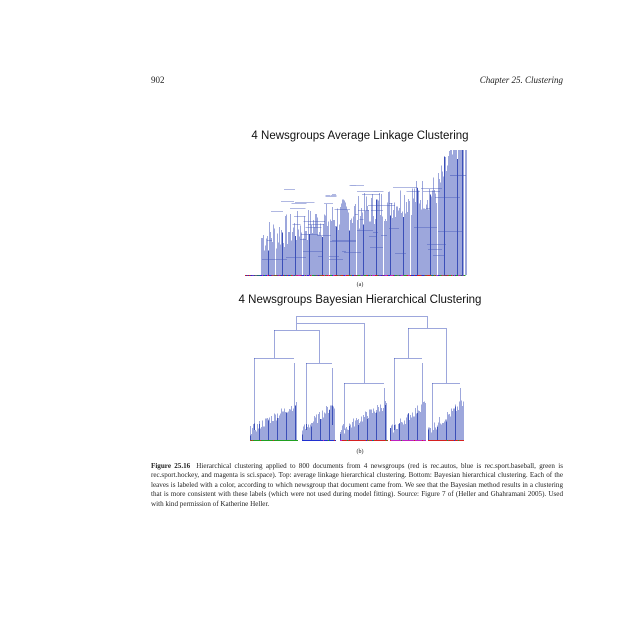 This screenshot has width=640, height=640. Describe the element at coordinates (360, 452) in the screenshot. I see `panel-b-label: (b)` at that location.